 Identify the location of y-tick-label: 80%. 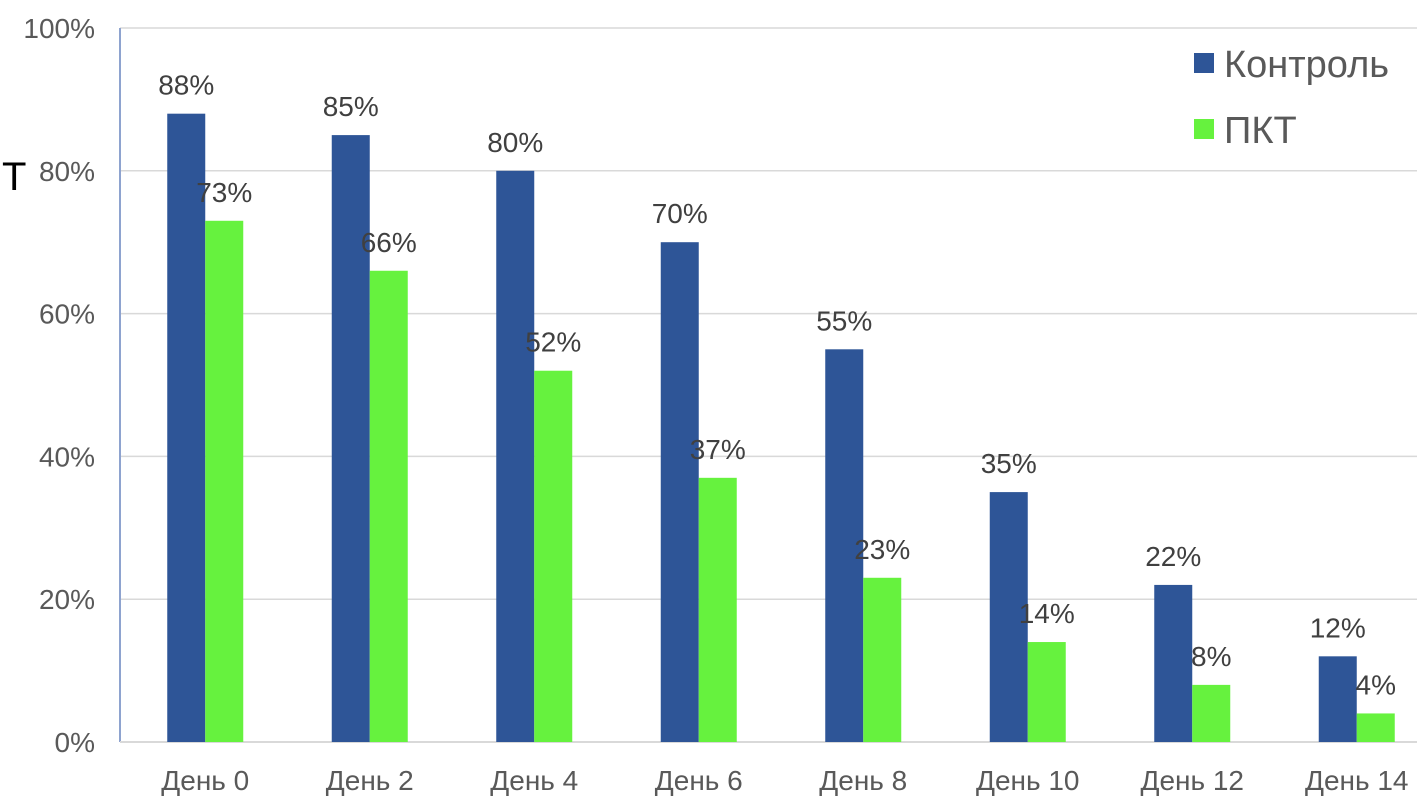
(67, 171).